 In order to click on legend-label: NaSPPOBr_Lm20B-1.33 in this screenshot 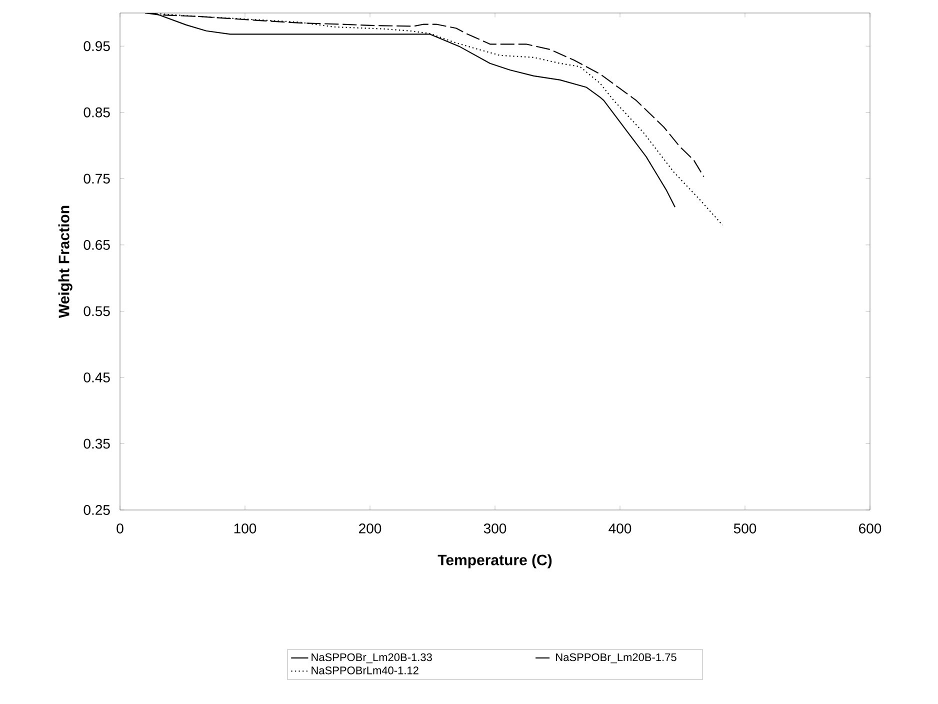, I will do `click(372, 658)`.